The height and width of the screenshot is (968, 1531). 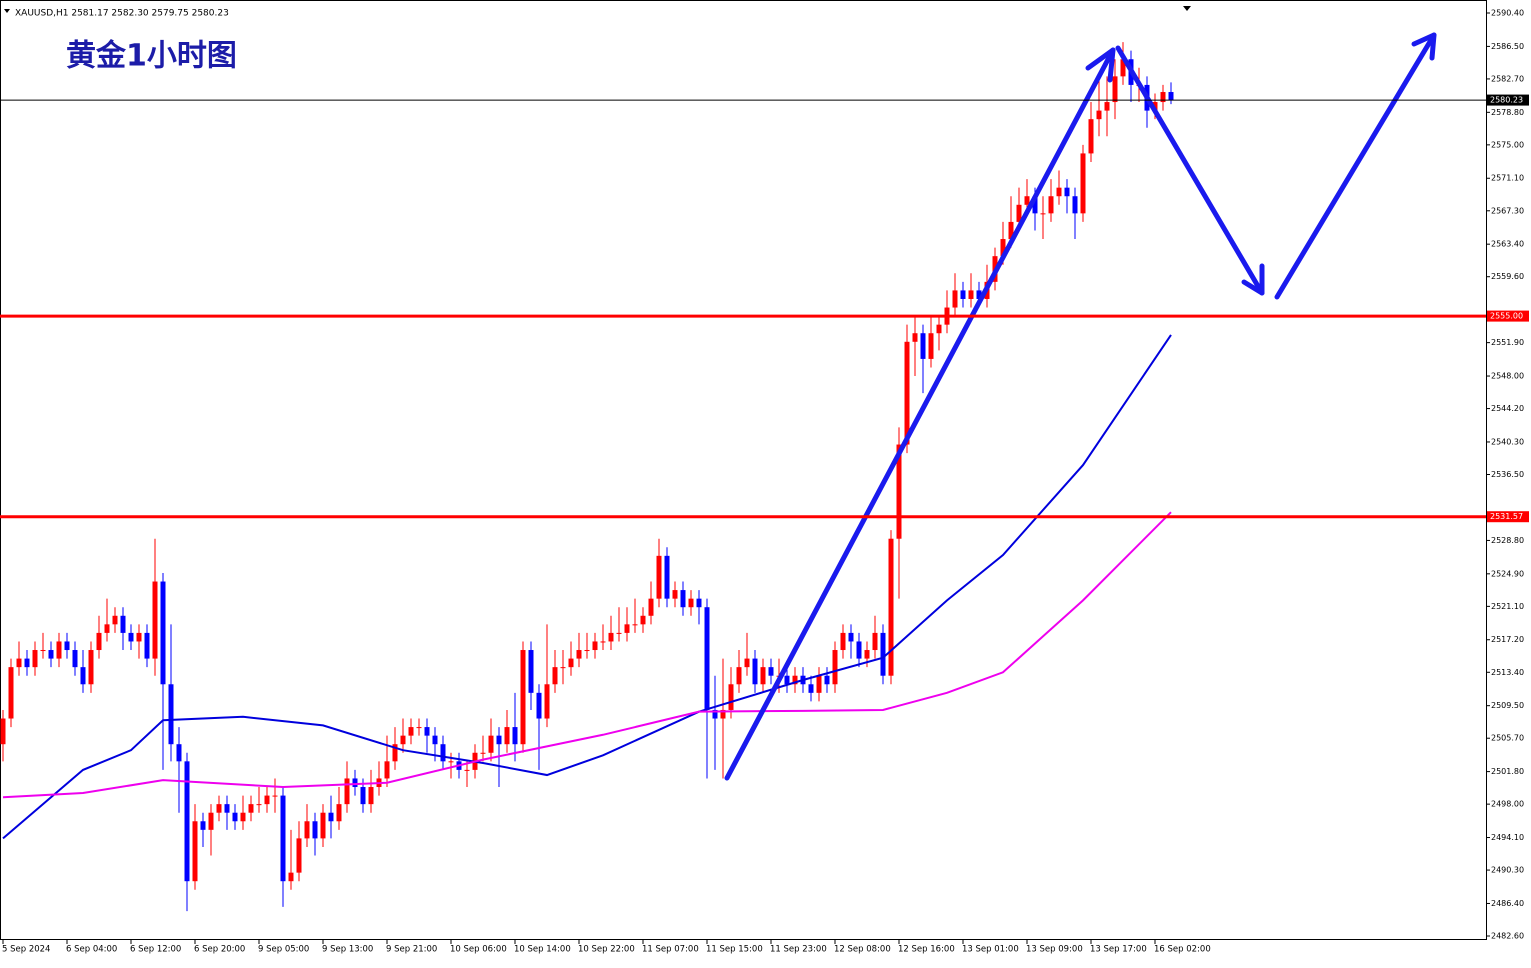 I want to click on y-tick-label: 2482.60, so click(x=1507, y=936).